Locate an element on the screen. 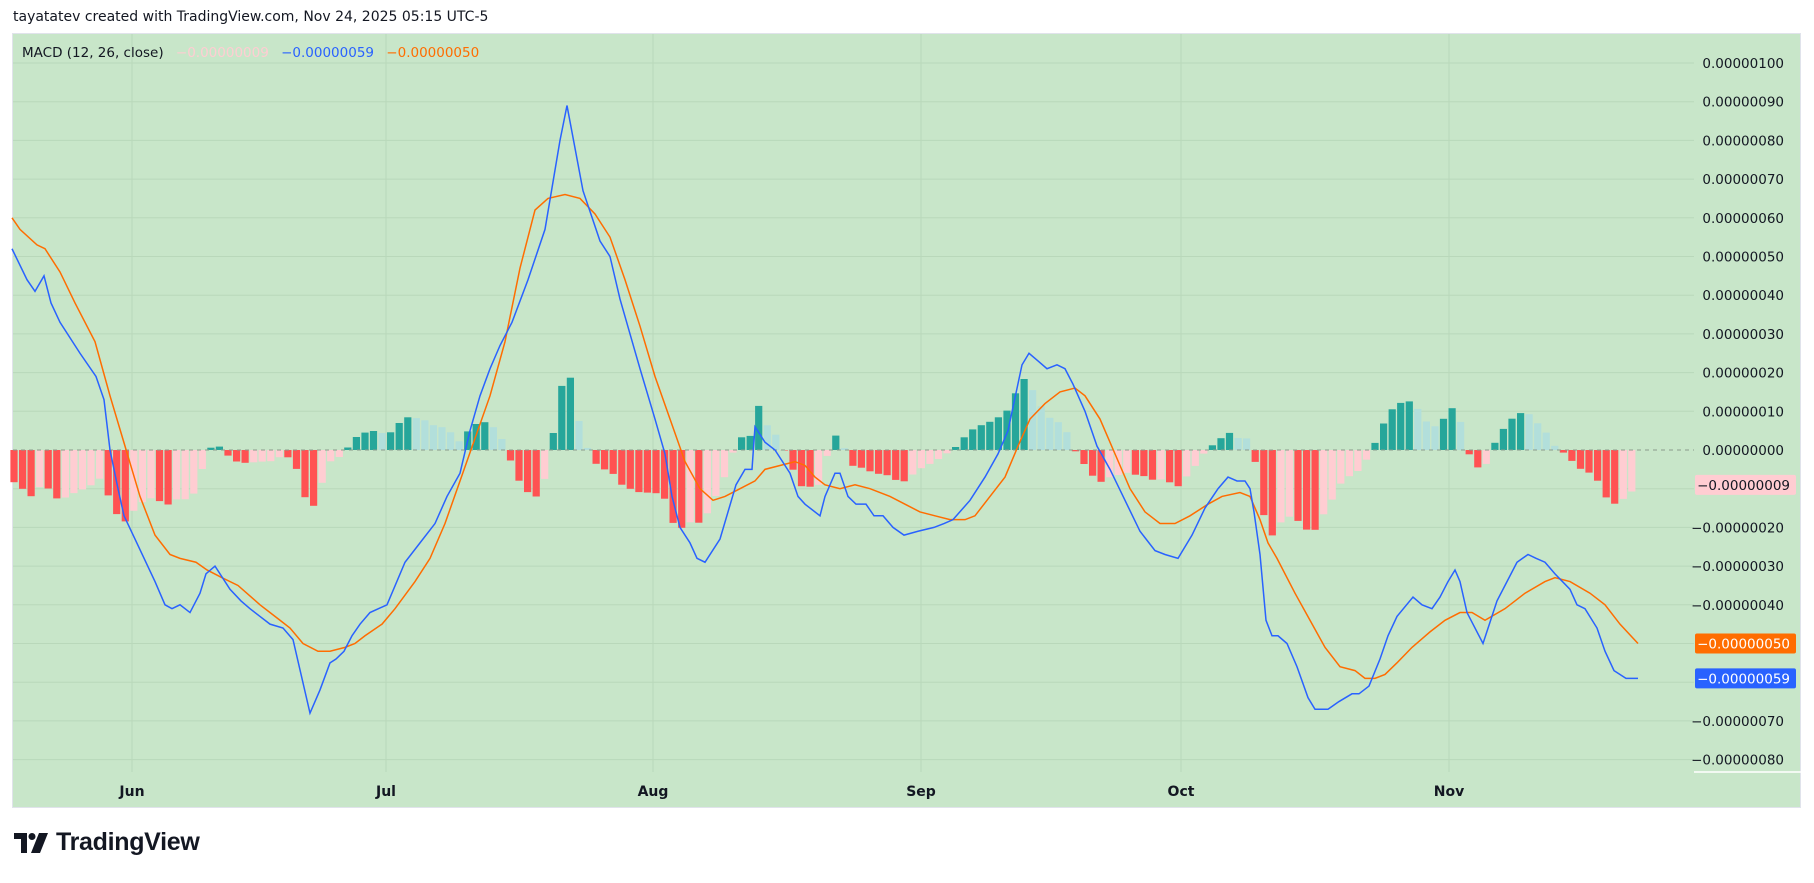  histogram-price-badge: −0.00000009 is located at coordinates (1745, 484).